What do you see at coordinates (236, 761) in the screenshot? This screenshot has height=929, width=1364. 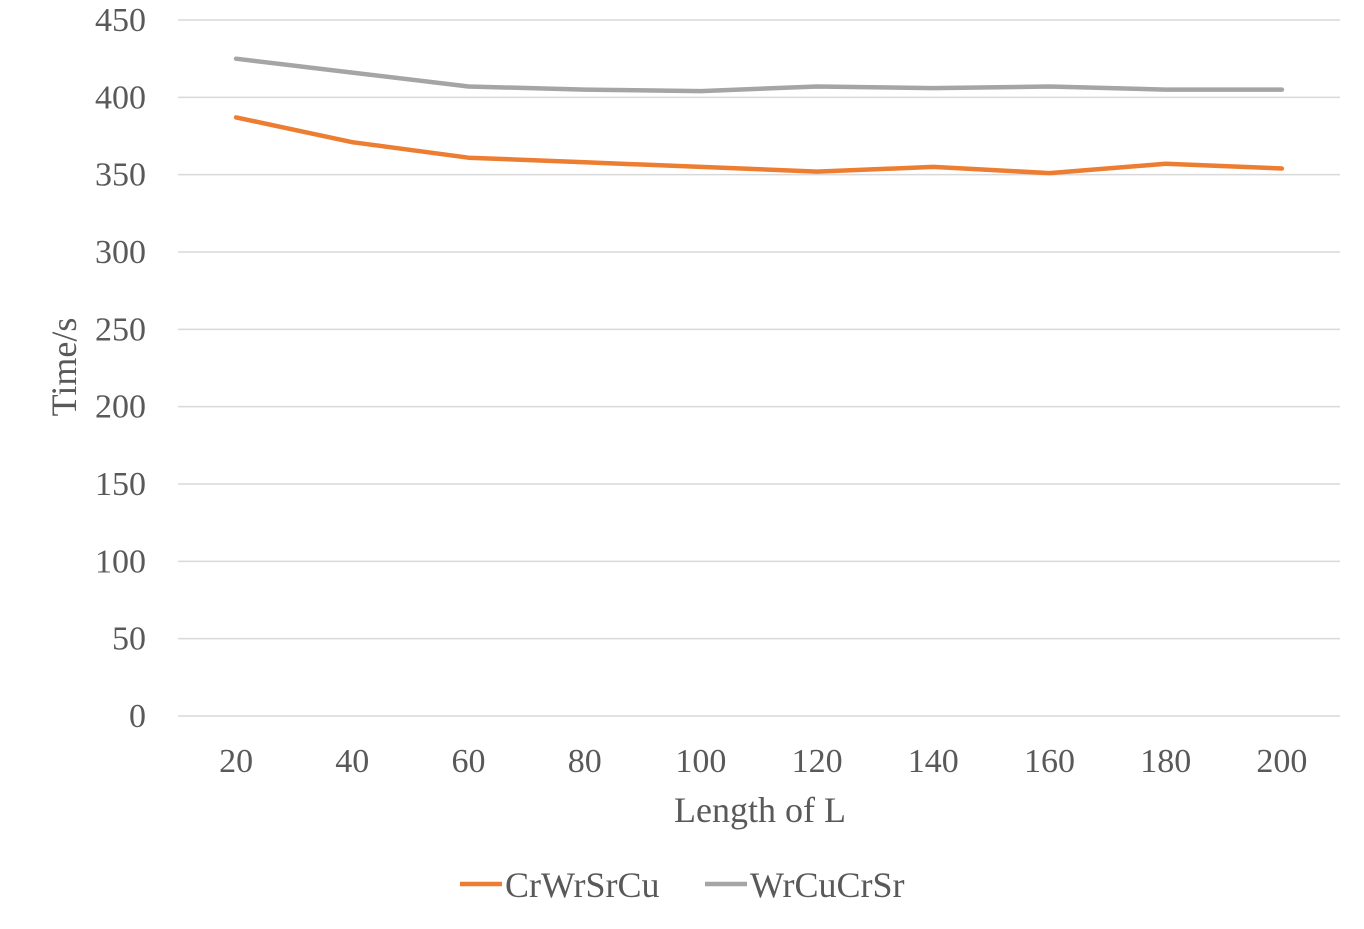 I see `x-tick-20: 20` at bounding box center [236, 761].